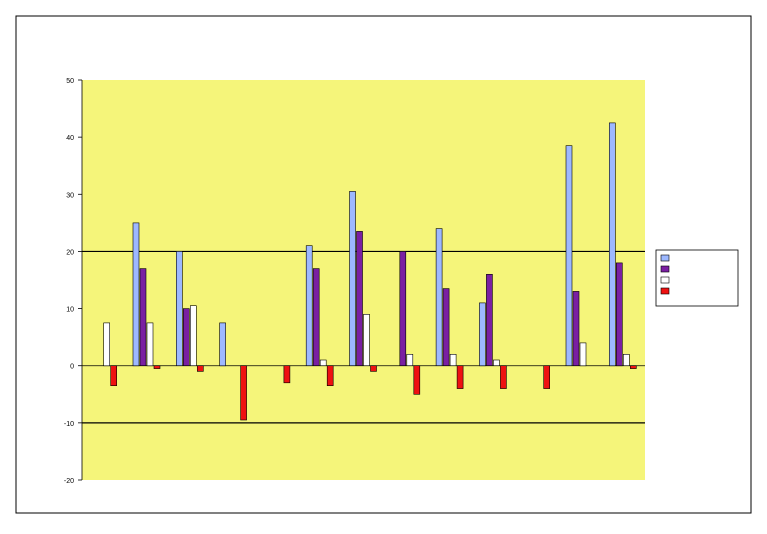 This screenshot has width=767, height=534. Describe the element at coordinates (72, 367) in the screenshot. I see `y-tick-label: 0` at that location.